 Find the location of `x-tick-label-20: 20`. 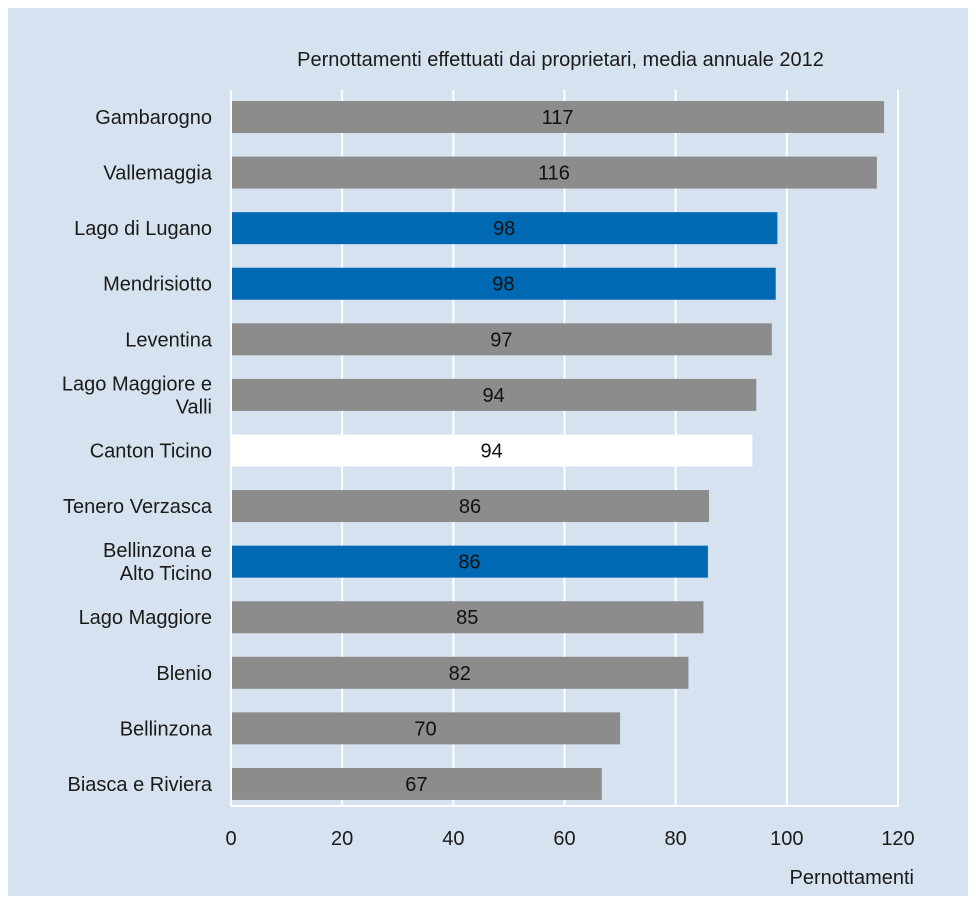

x-tick-label-20: 20 is located at coordinates (342, 839).